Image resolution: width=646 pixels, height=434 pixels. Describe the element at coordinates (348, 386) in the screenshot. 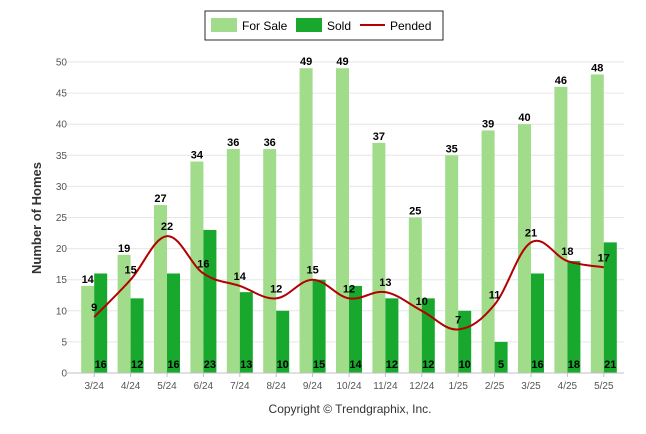

I see `x-tick-label: 10/24` at that location.